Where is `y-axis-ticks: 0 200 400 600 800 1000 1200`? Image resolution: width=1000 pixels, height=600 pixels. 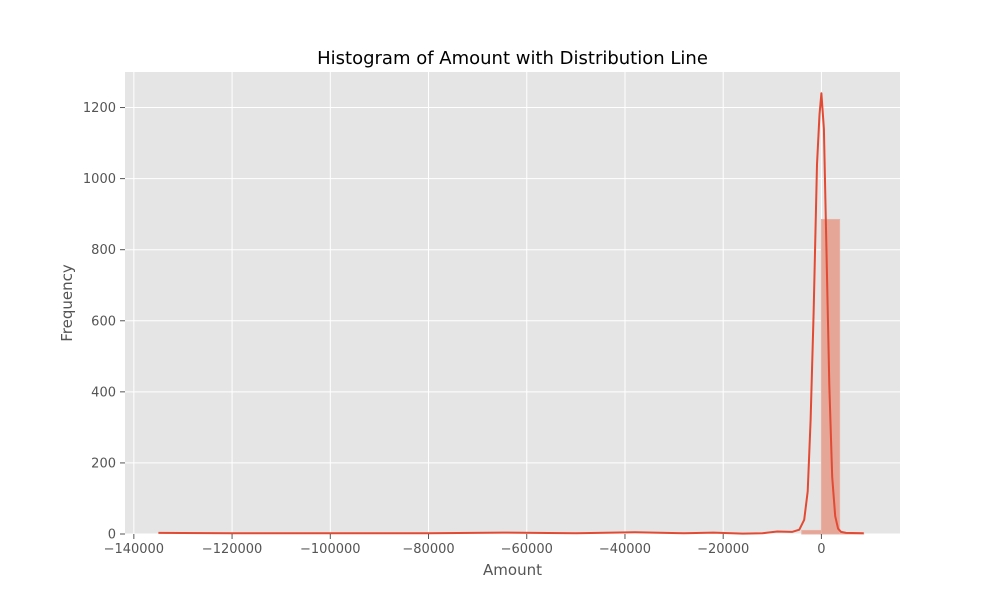 y-axis-ticks: 0 200 400 600 800 1000 1200 is located at coordinates (104, 322).